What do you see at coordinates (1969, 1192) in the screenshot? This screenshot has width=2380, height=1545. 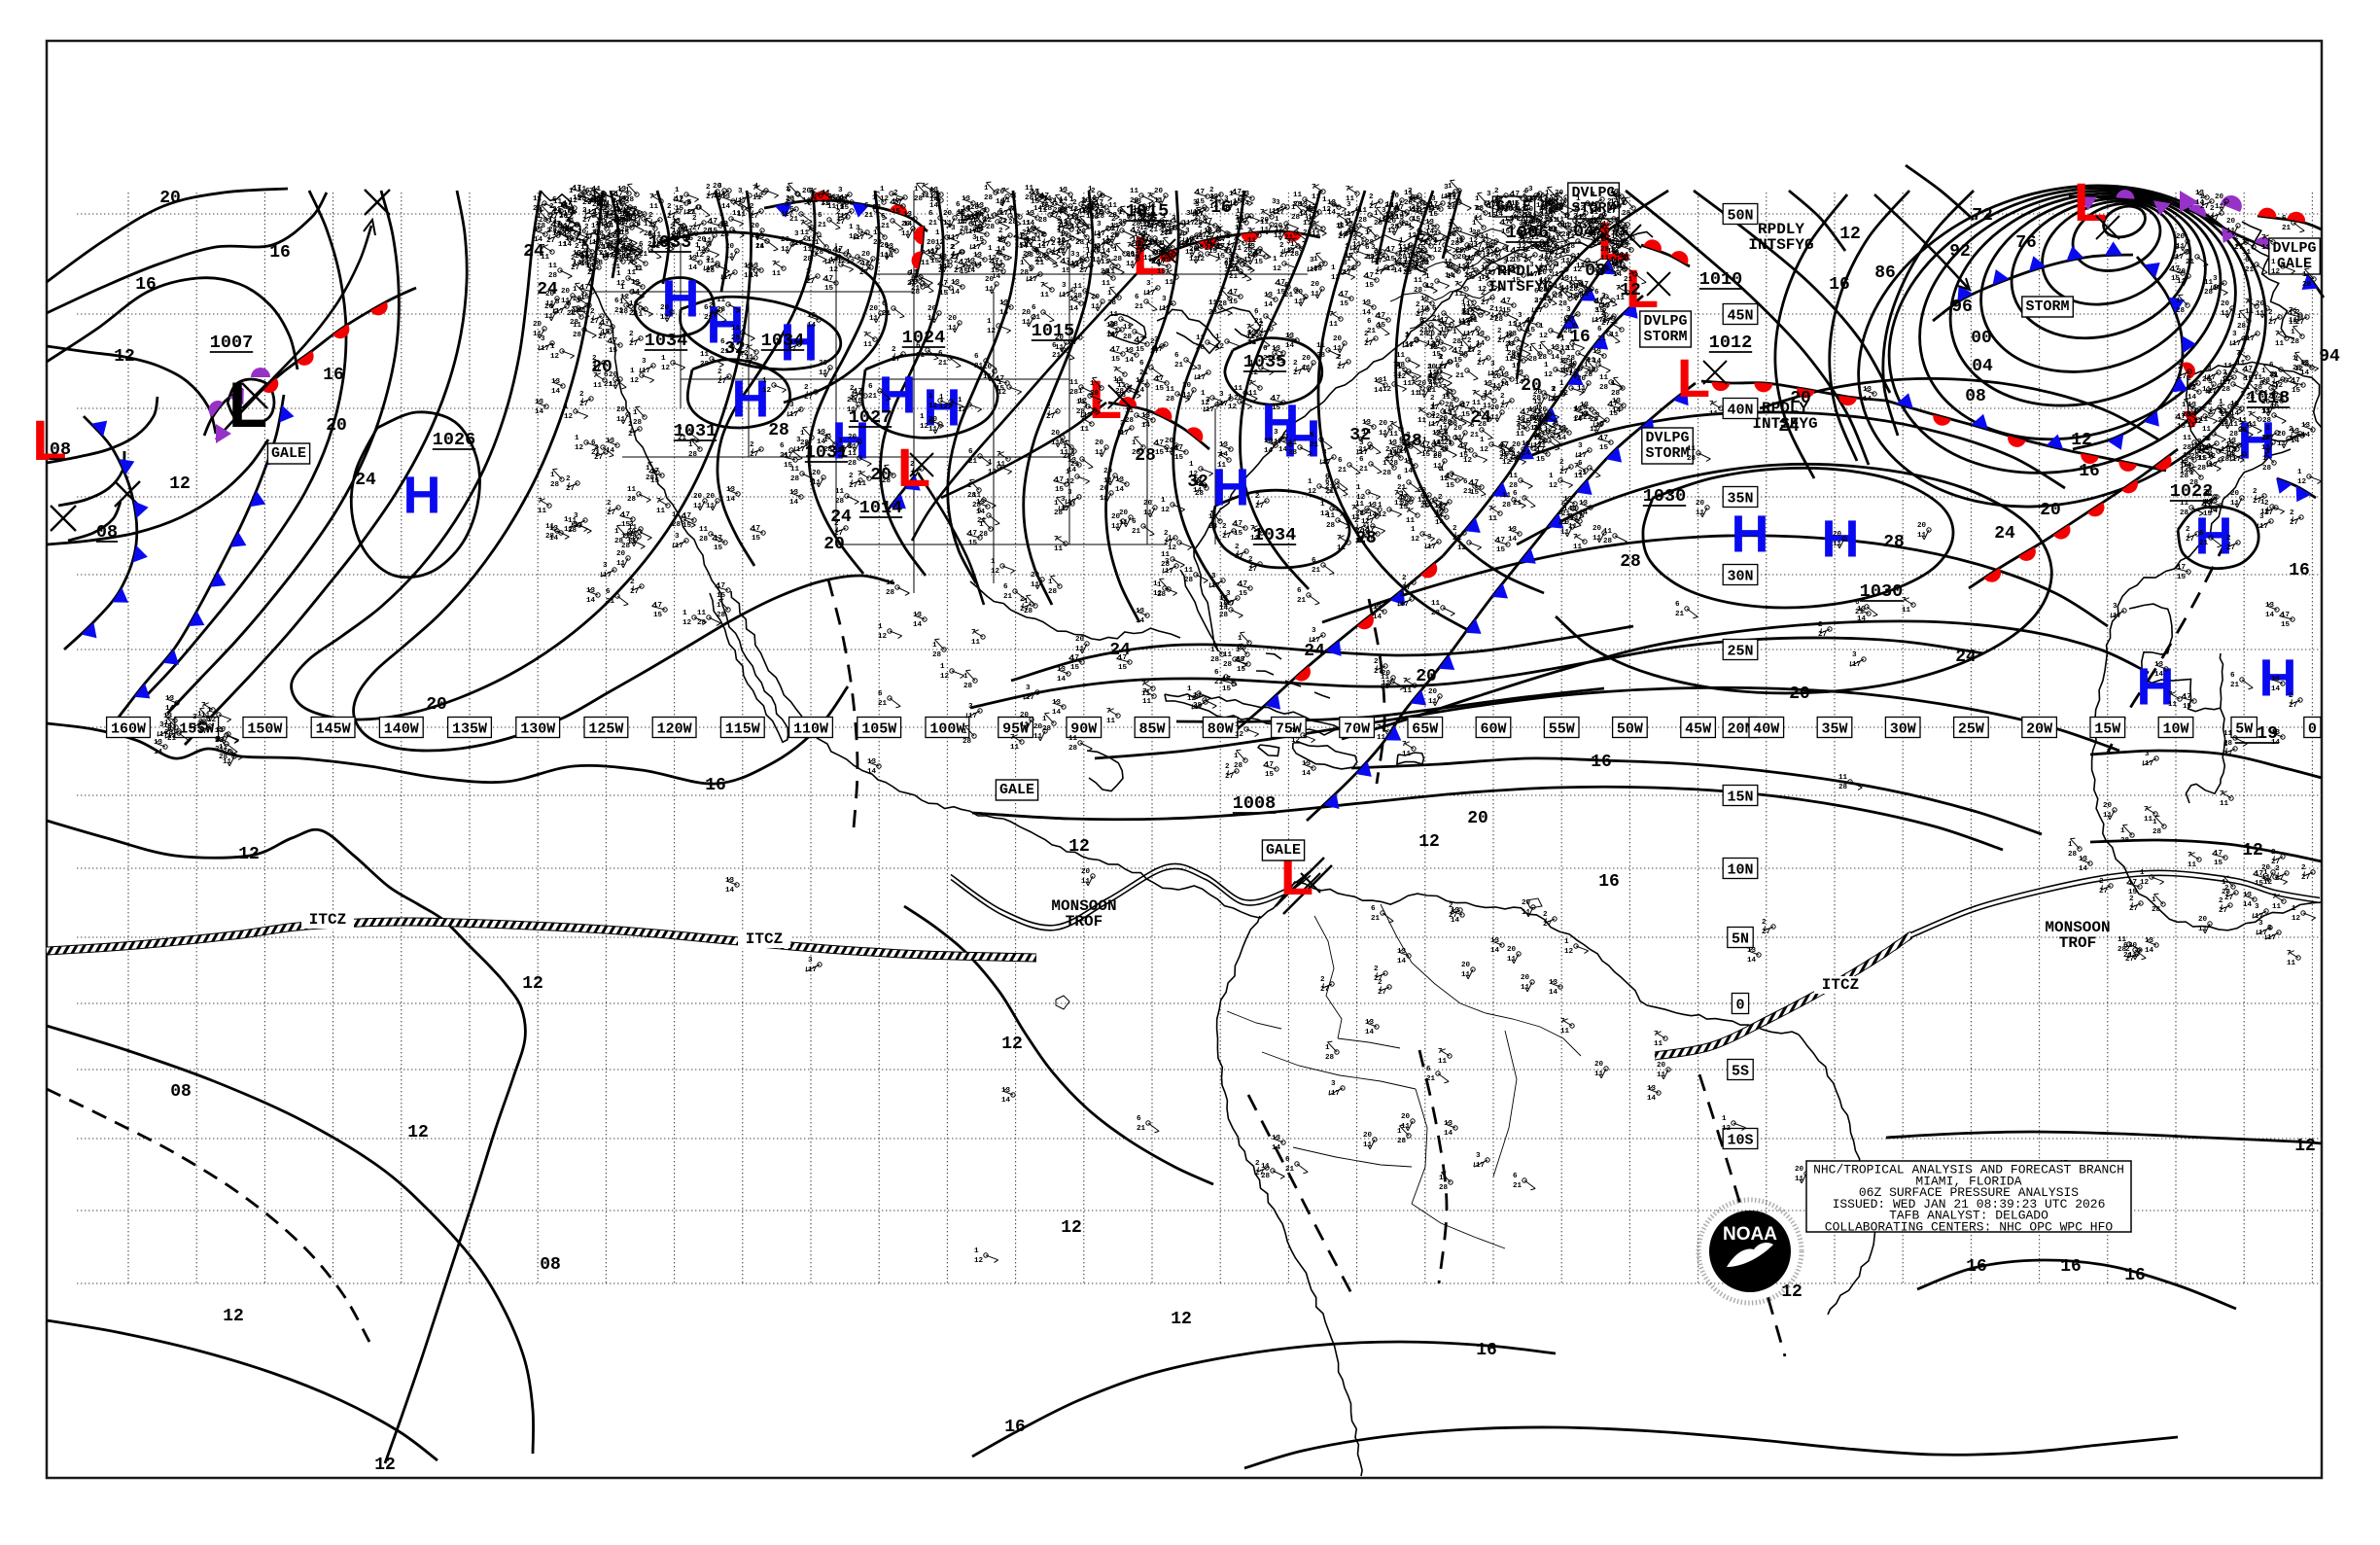 I see `svg-text: 06Z SURFACE PRESSURE ANALYSIS` at bounding box center [1969, 1192].